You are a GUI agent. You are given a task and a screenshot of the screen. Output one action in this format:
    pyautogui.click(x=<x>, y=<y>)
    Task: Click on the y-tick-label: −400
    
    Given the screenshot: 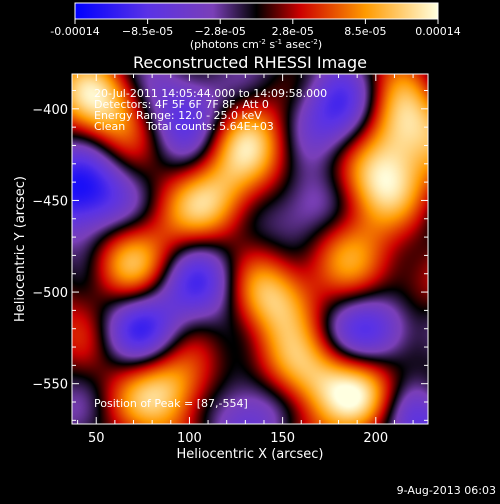 What is the action you would take?
    pyautogui.click(x=50, y=110)
    